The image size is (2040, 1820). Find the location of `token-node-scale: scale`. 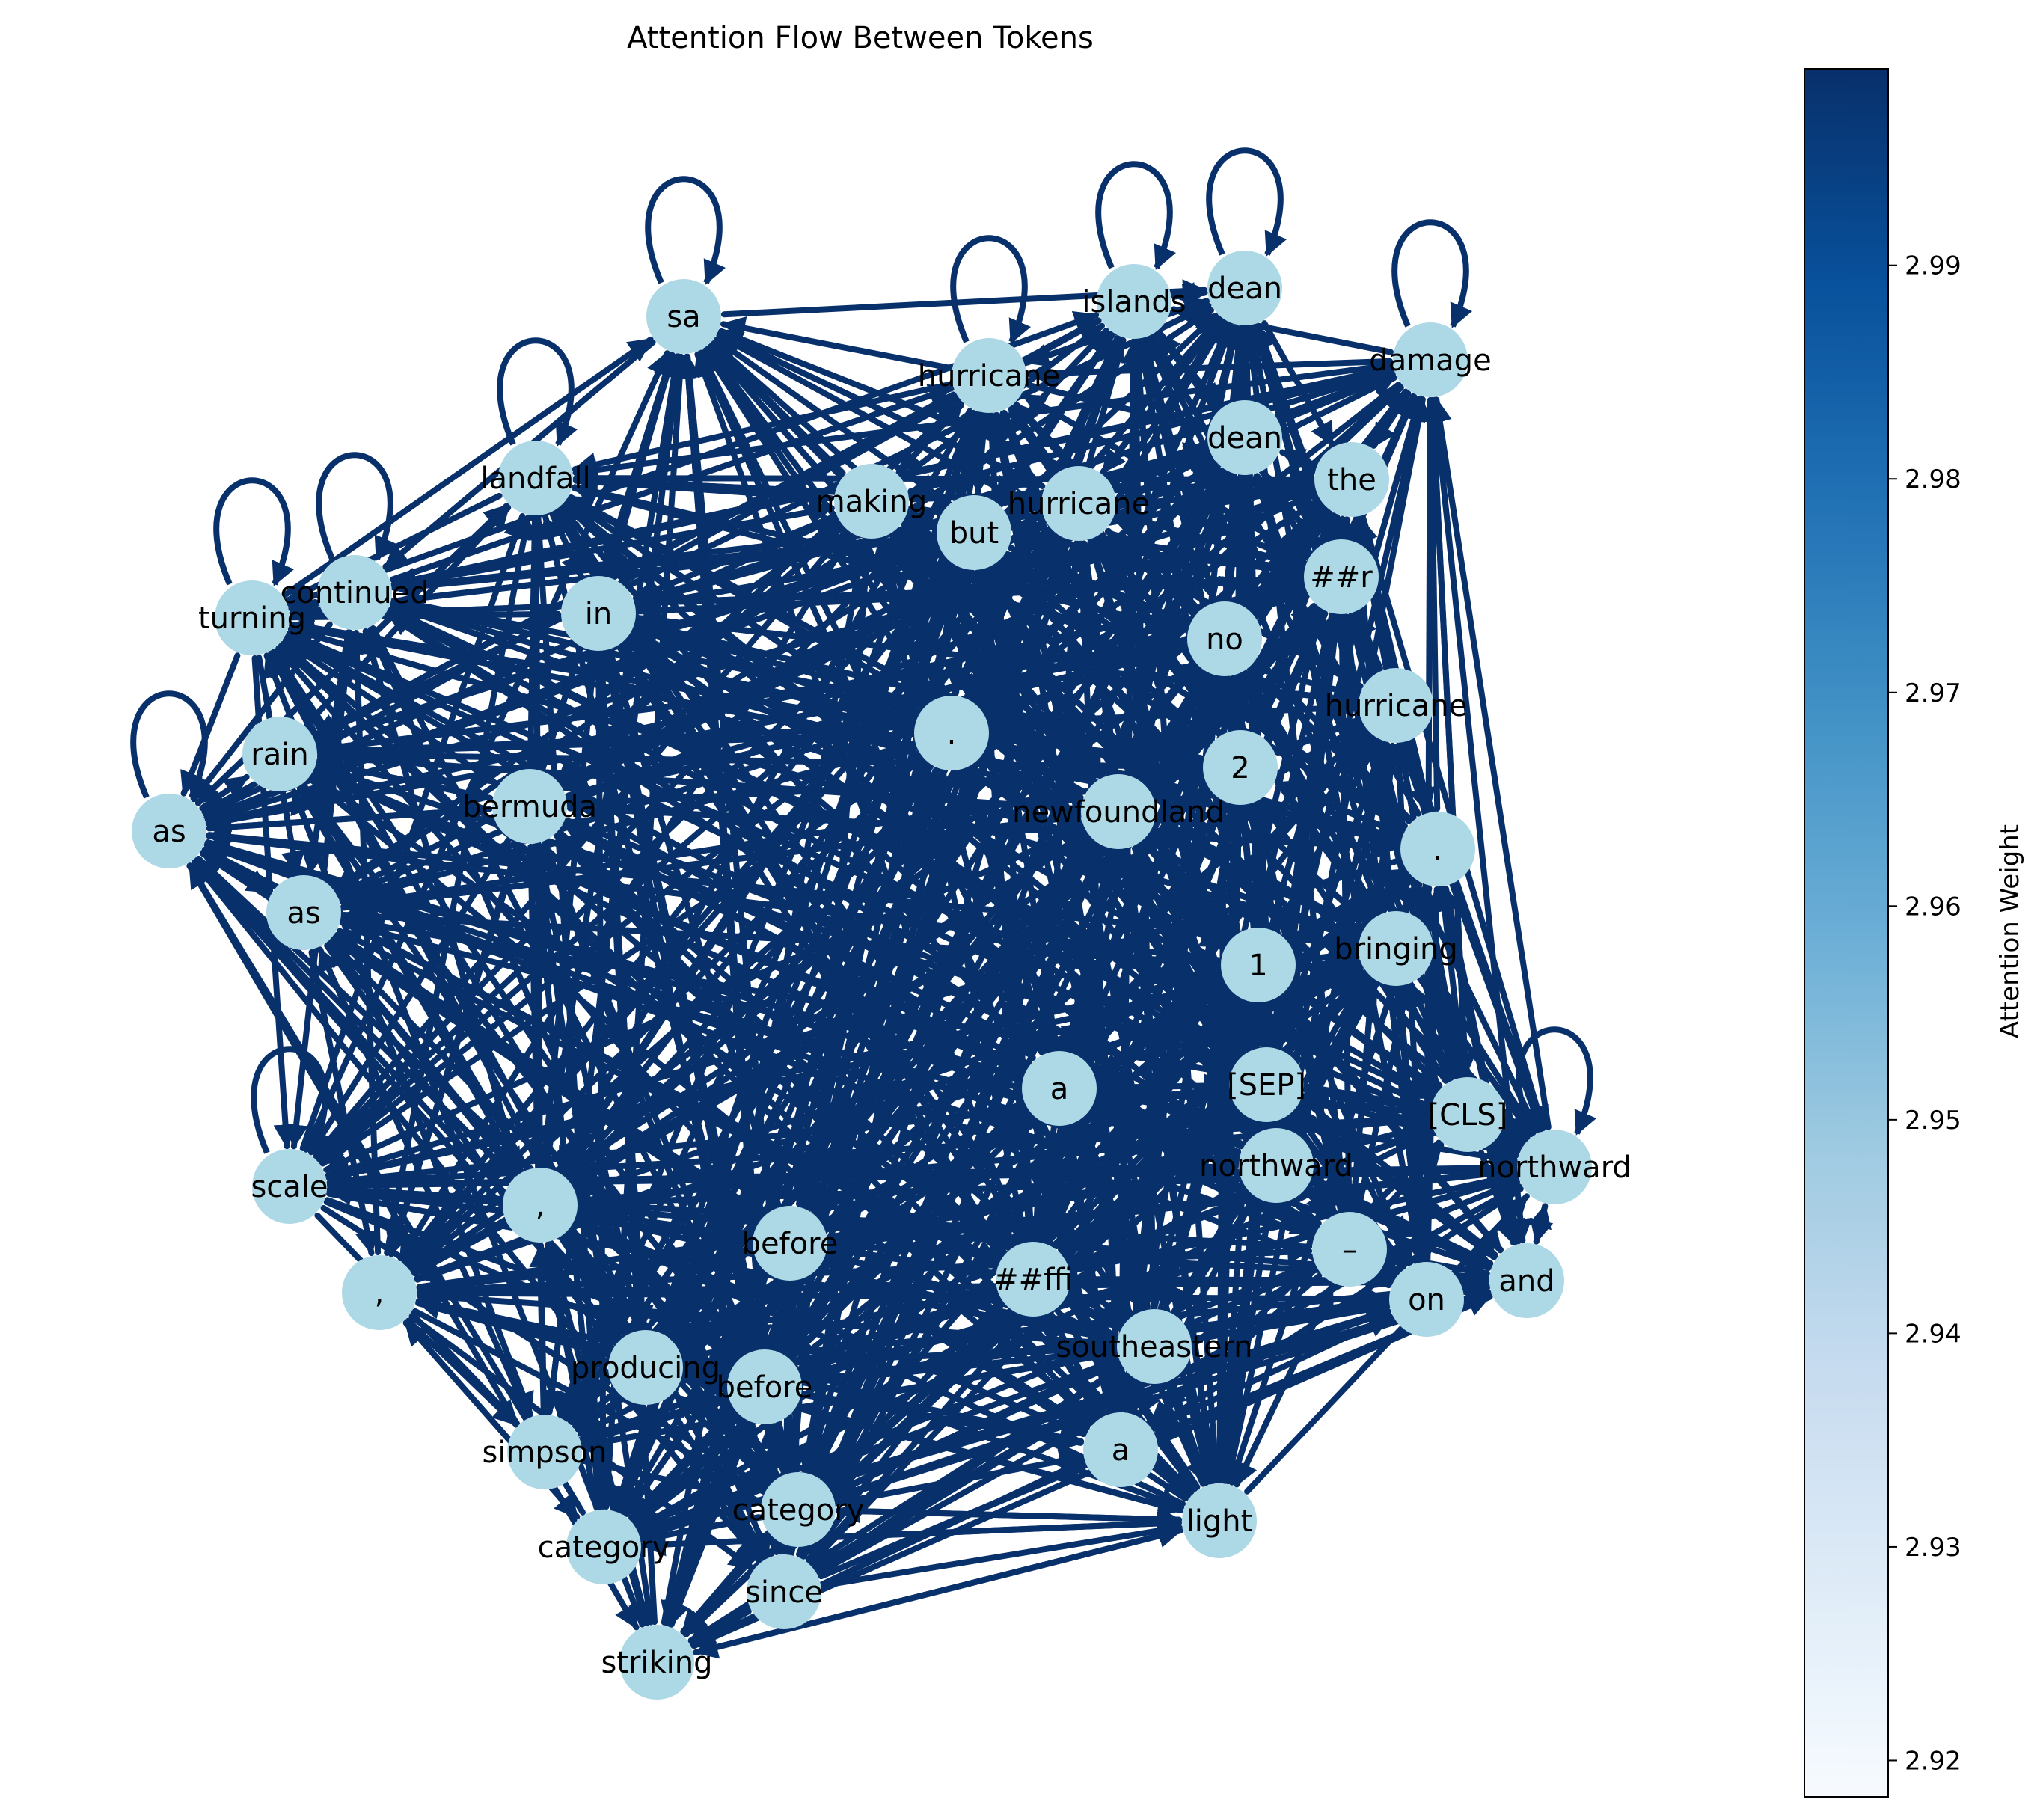

token-node-scale: scale is located at coordinates (289, 1186).